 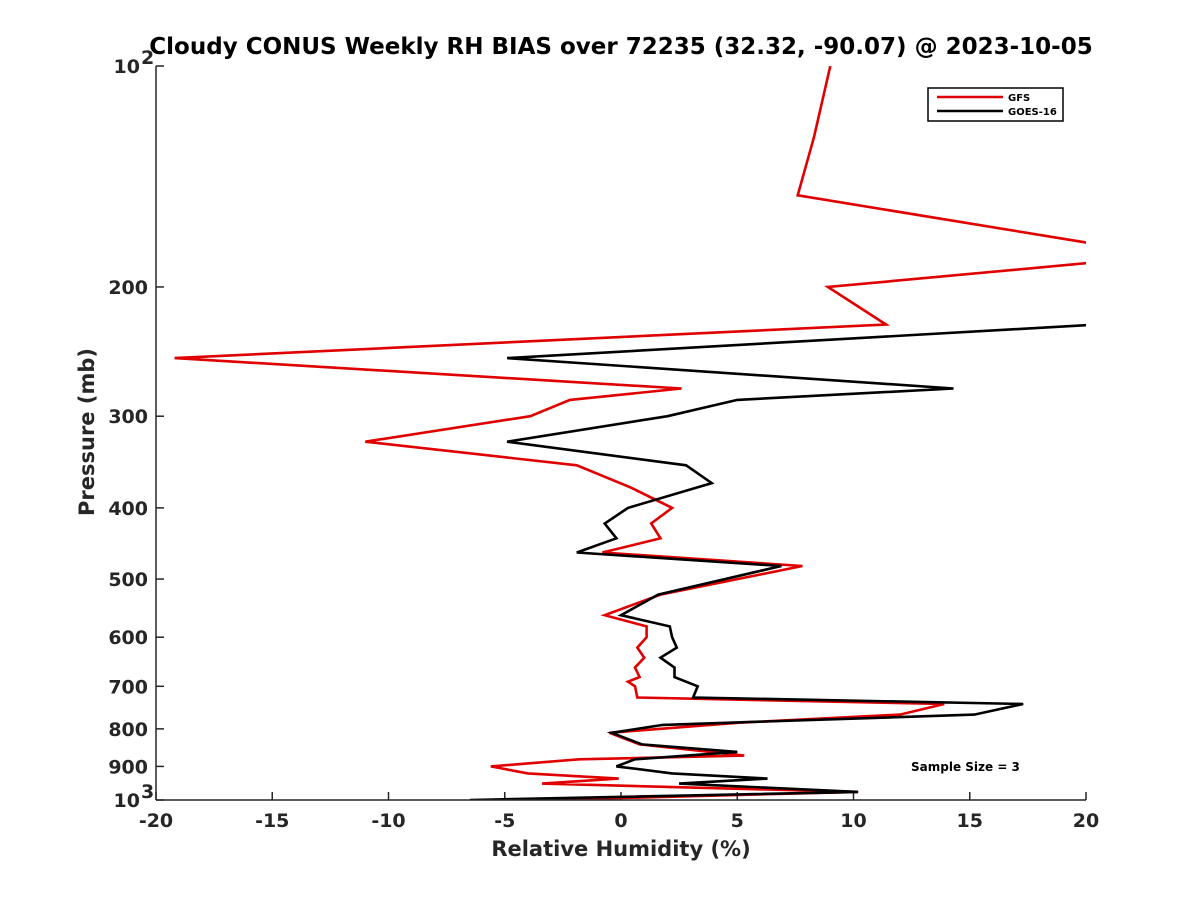 What do you see at coordinates (128, 730) in the screenshot?
I see `y-tick-label: 800` at bounding box center [128, 730].